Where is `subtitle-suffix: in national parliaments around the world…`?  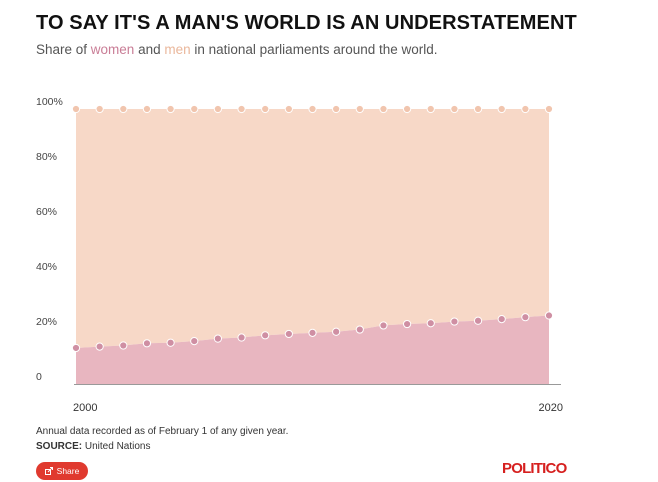
subtitle-suffix: in national parliaments around the world… is located at coordinates (314, 49).